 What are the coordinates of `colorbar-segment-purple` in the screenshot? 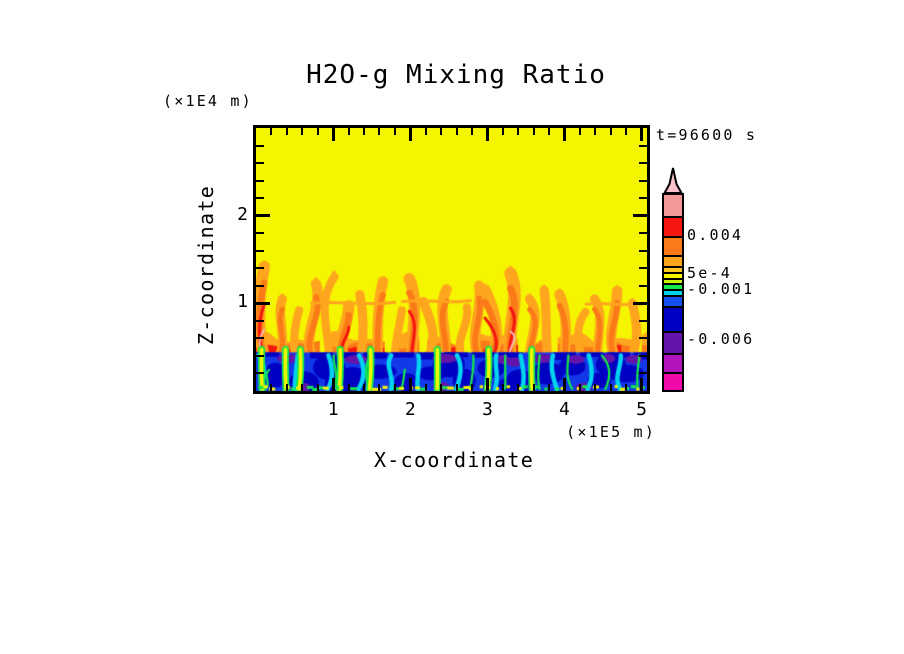 It's located at (673, 364).